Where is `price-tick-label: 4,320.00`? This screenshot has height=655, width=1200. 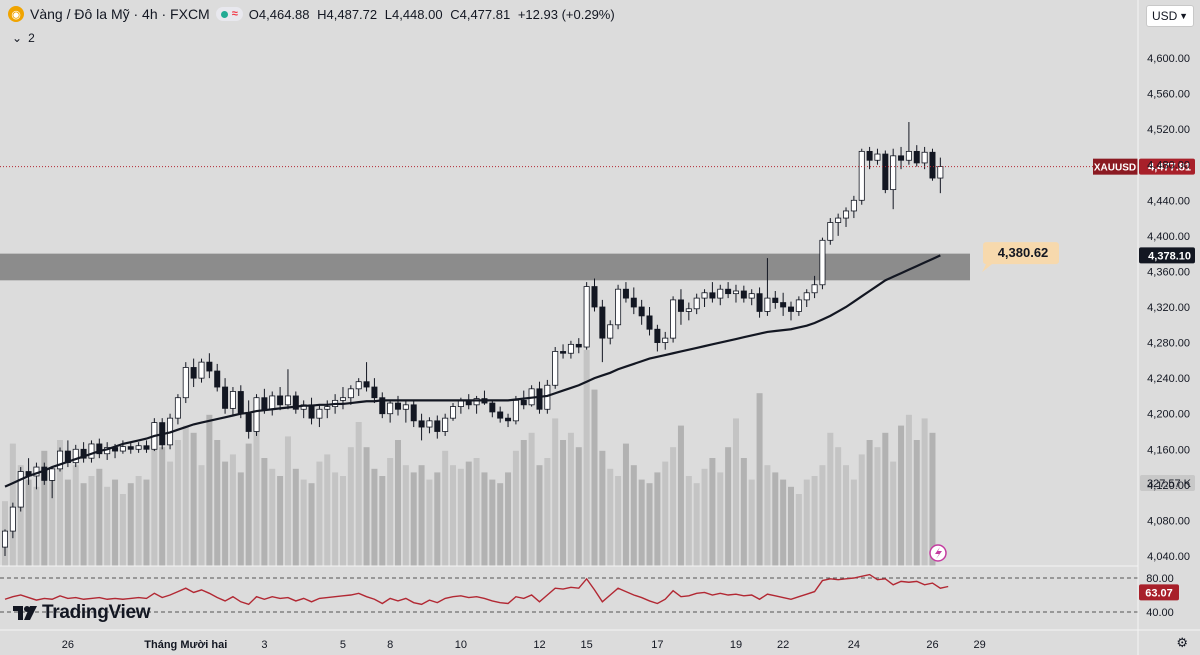 price-tick-label: 4,320.00 is located at coordinates (1168, 308).